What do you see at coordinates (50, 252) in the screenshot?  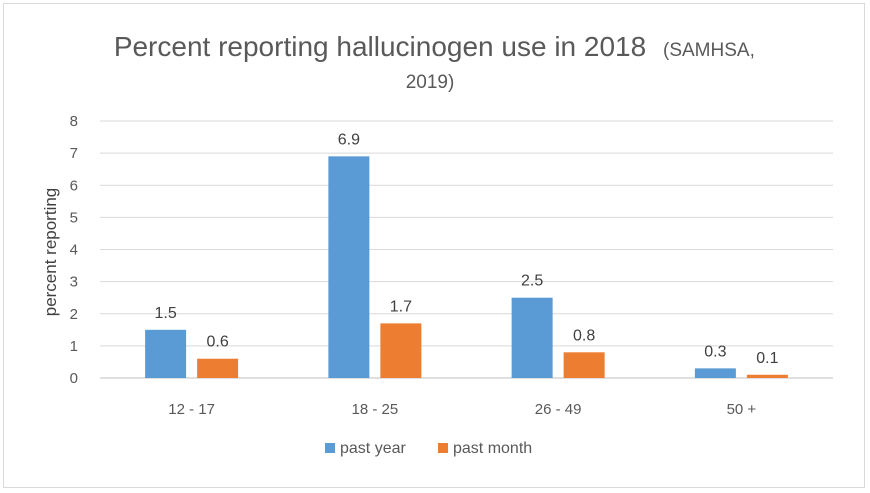 I see `y-axis-label: percent reporting` at bounding box center [50, 252].